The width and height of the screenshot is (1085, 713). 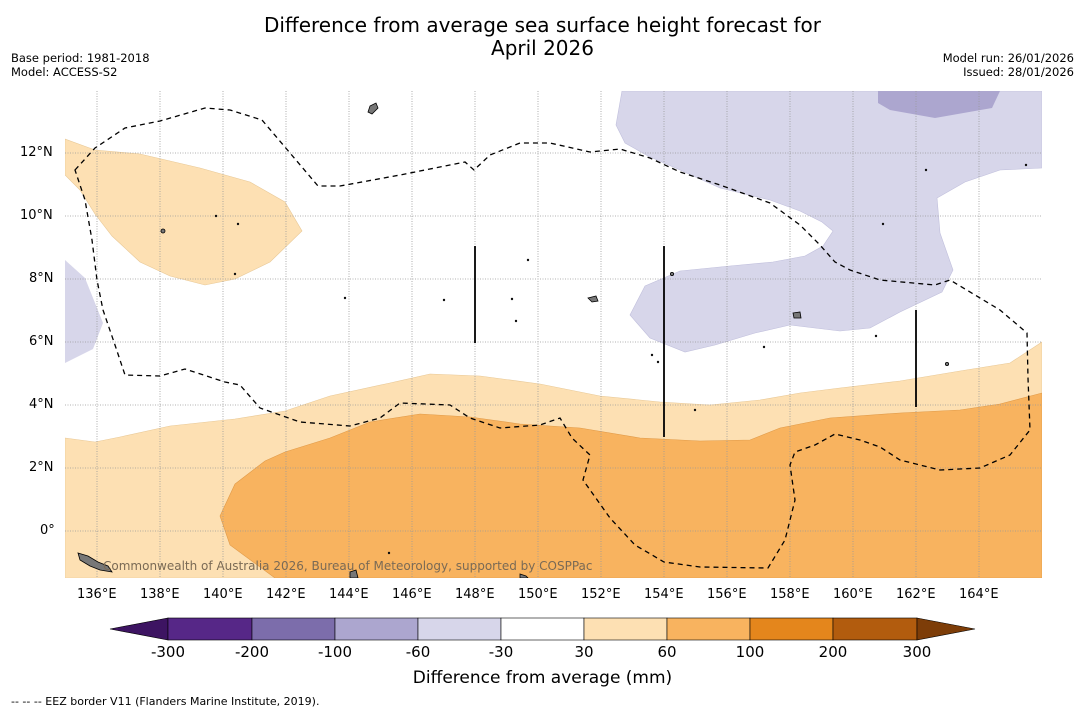 What do you see at coordinates (727, 594) in the screenshot?
I see `x-tick-label: 156°E` at bounding box center [727, 594].